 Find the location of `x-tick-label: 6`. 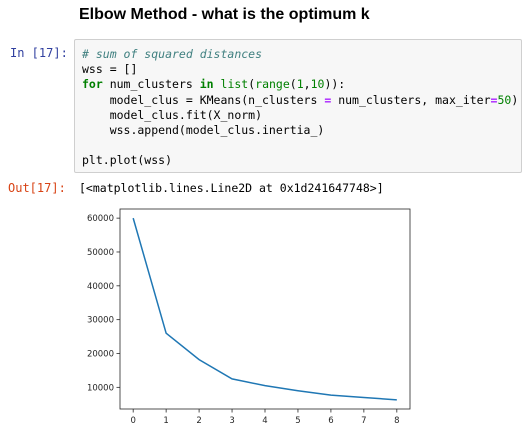

x-tick-label: 6 is located at coordinates (330, 421).